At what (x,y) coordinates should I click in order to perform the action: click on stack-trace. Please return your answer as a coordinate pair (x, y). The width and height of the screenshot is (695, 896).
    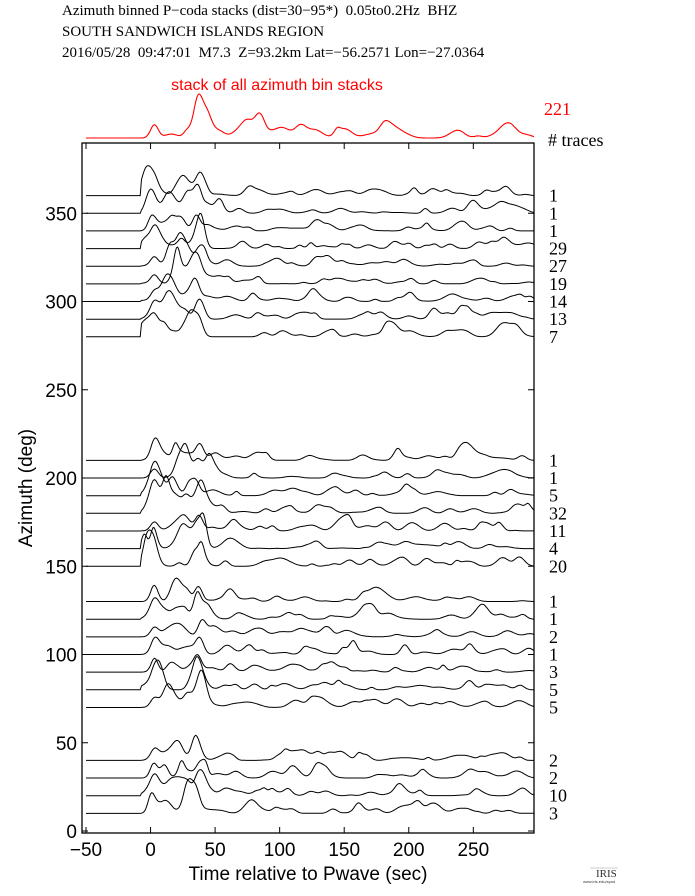
    Looking at the image, I should click on (310, 116).